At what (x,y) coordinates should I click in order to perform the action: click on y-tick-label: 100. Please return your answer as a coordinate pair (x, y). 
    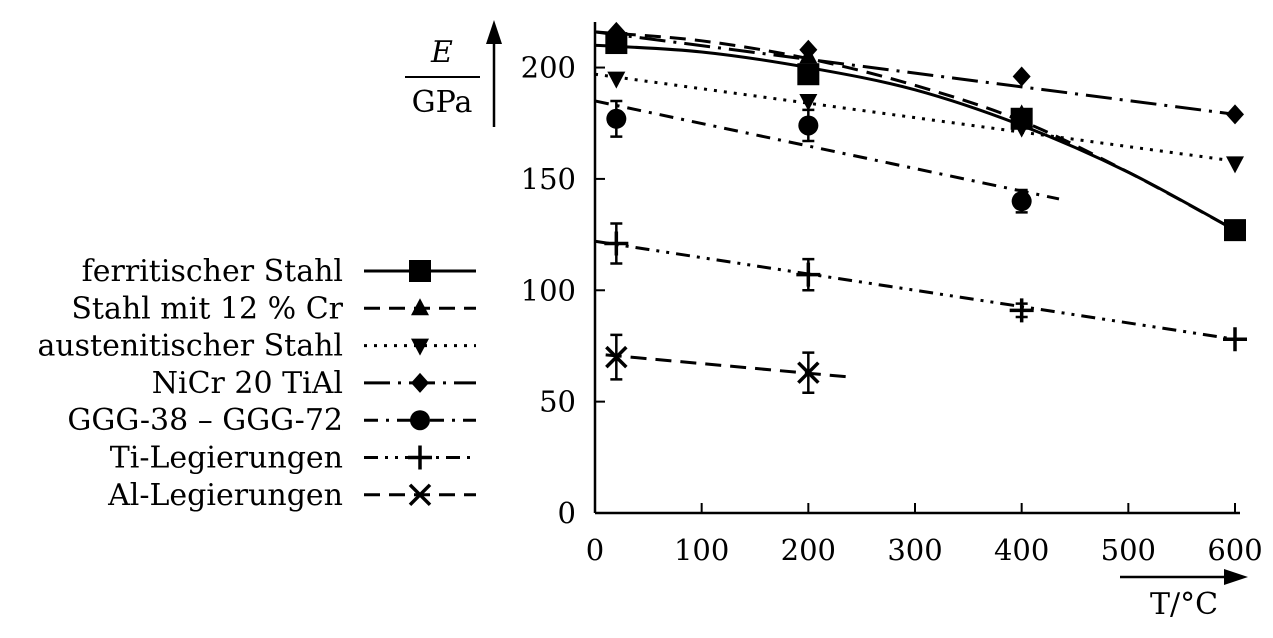
    Looking at the image, I should click on (548, 290).